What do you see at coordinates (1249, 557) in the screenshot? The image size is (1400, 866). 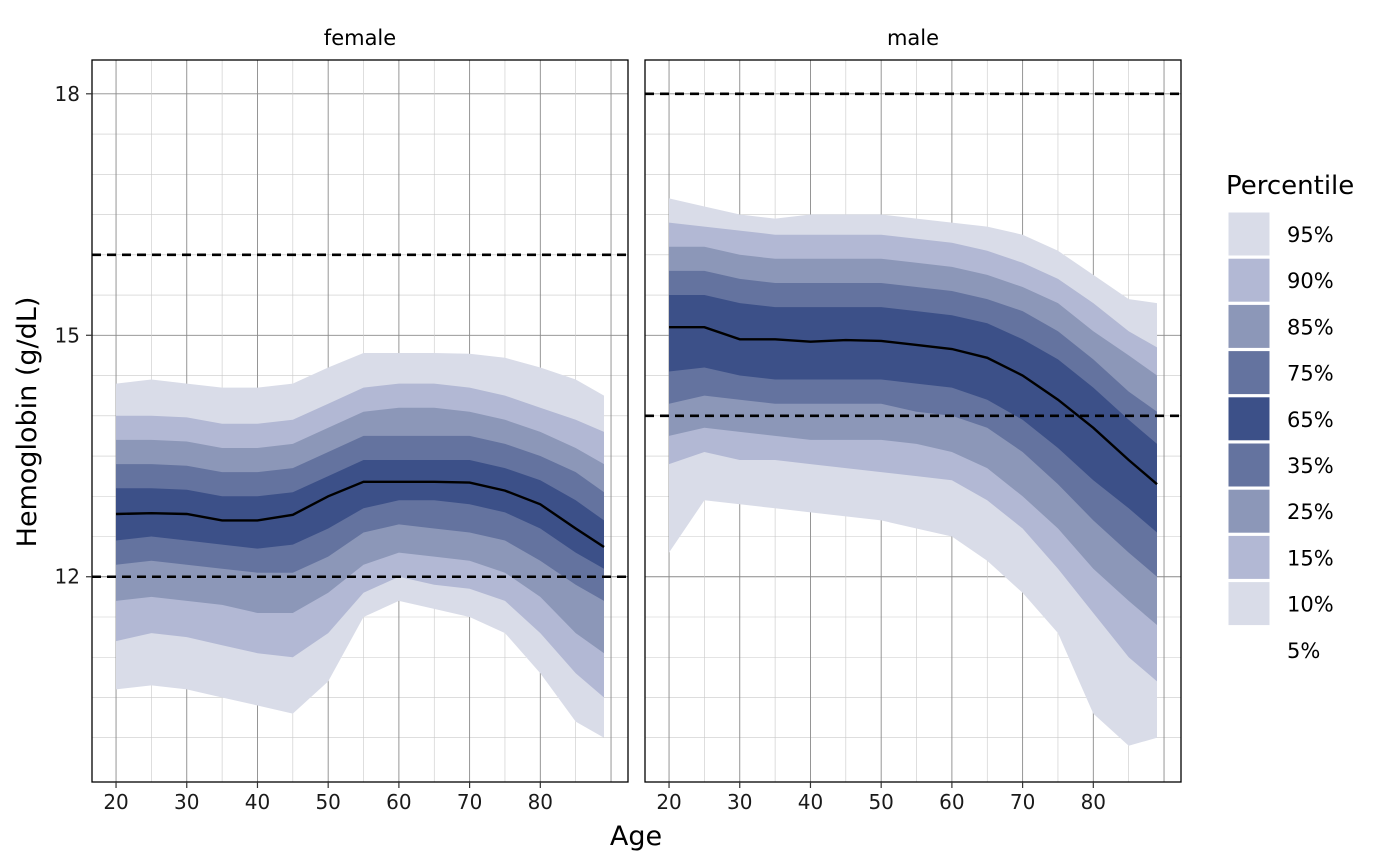 I see `legend-key-15%` at bounding box center [1249, 557].